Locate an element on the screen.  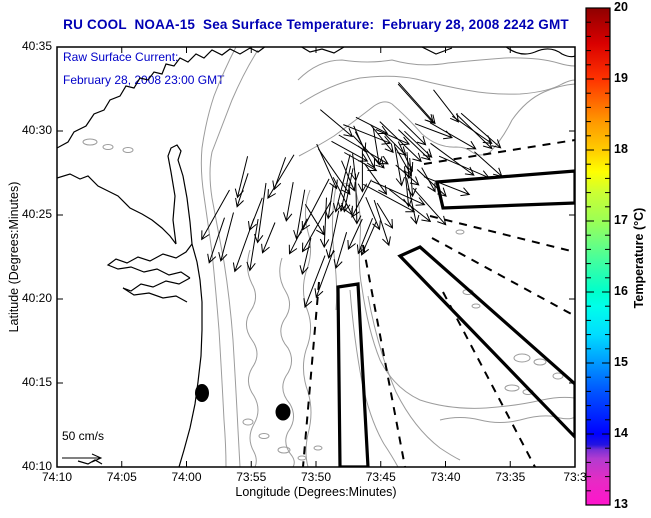
x-tick-label: 74:00 is located at coordinates (186, 477).